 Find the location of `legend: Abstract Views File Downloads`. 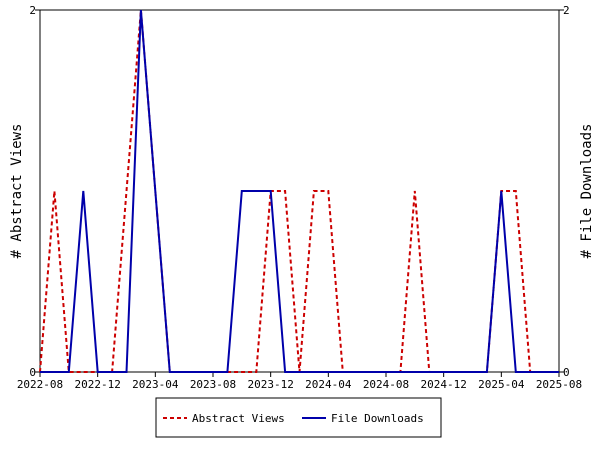

legend: Abstract Views File Downloads is located at coordinates (298, 417).